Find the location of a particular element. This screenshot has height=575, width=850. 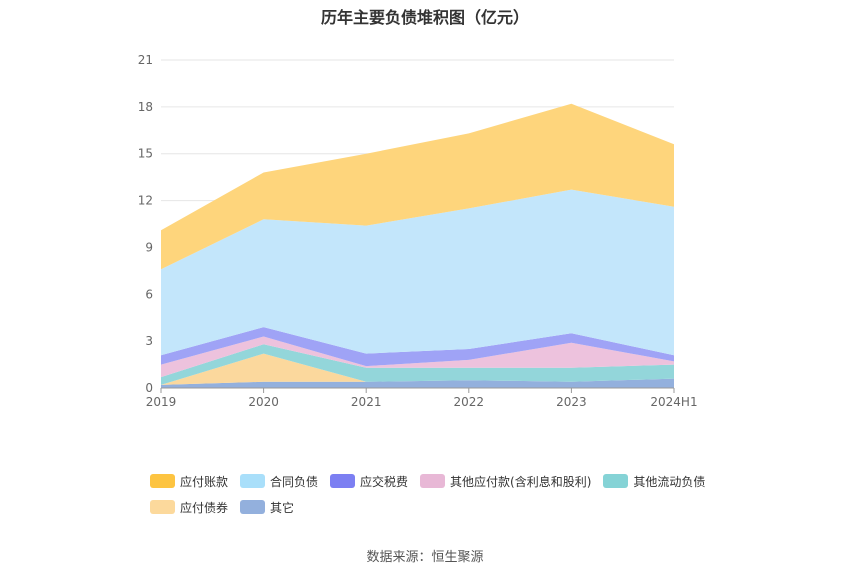

legend-item: 应付债券 is located at coordinates (189, 507).